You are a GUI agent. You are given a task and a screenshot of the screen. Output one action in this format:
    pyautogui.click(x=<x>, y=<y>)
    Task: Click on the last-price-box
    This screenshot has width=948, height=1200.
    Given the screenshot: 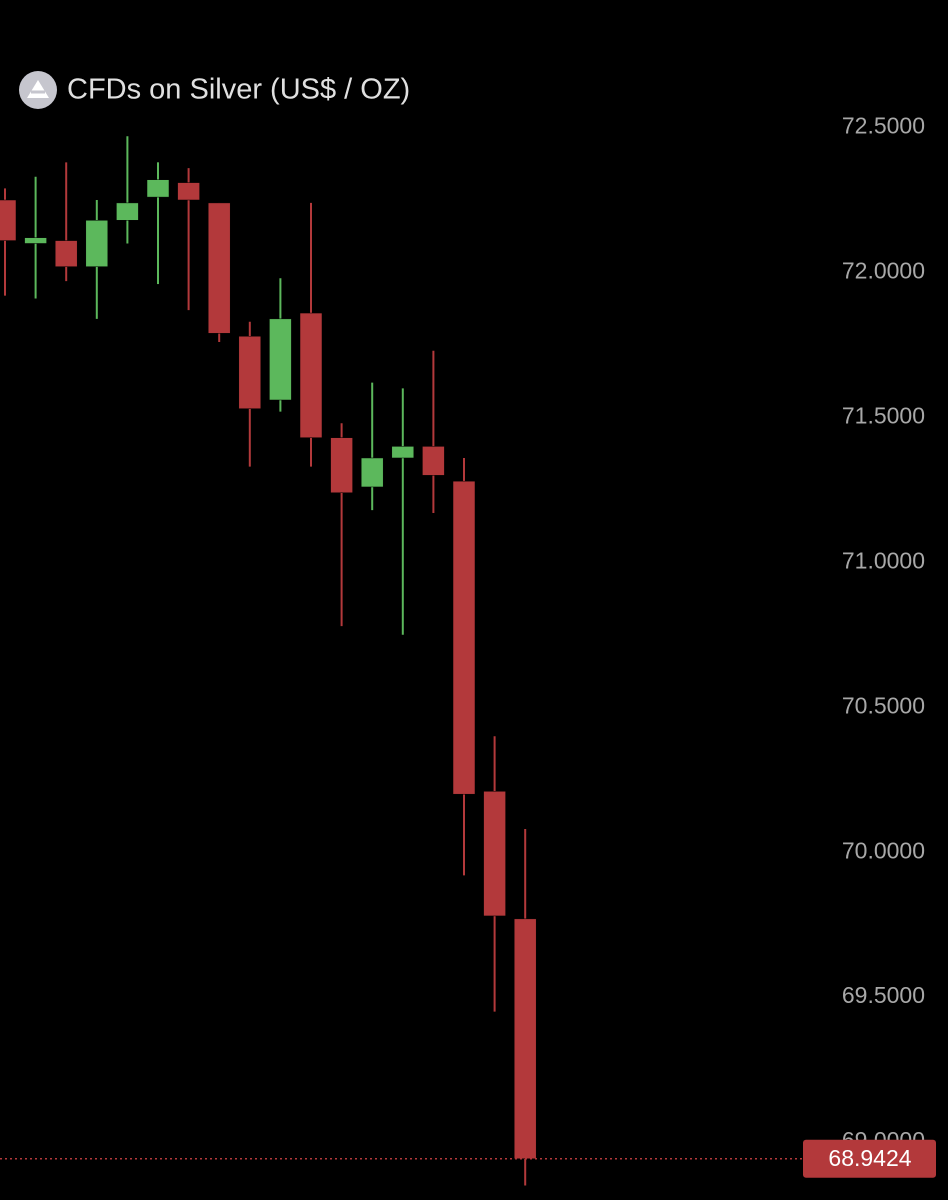 What is the action you would take?
    pyautogui.click(x=869, y=1158)
    